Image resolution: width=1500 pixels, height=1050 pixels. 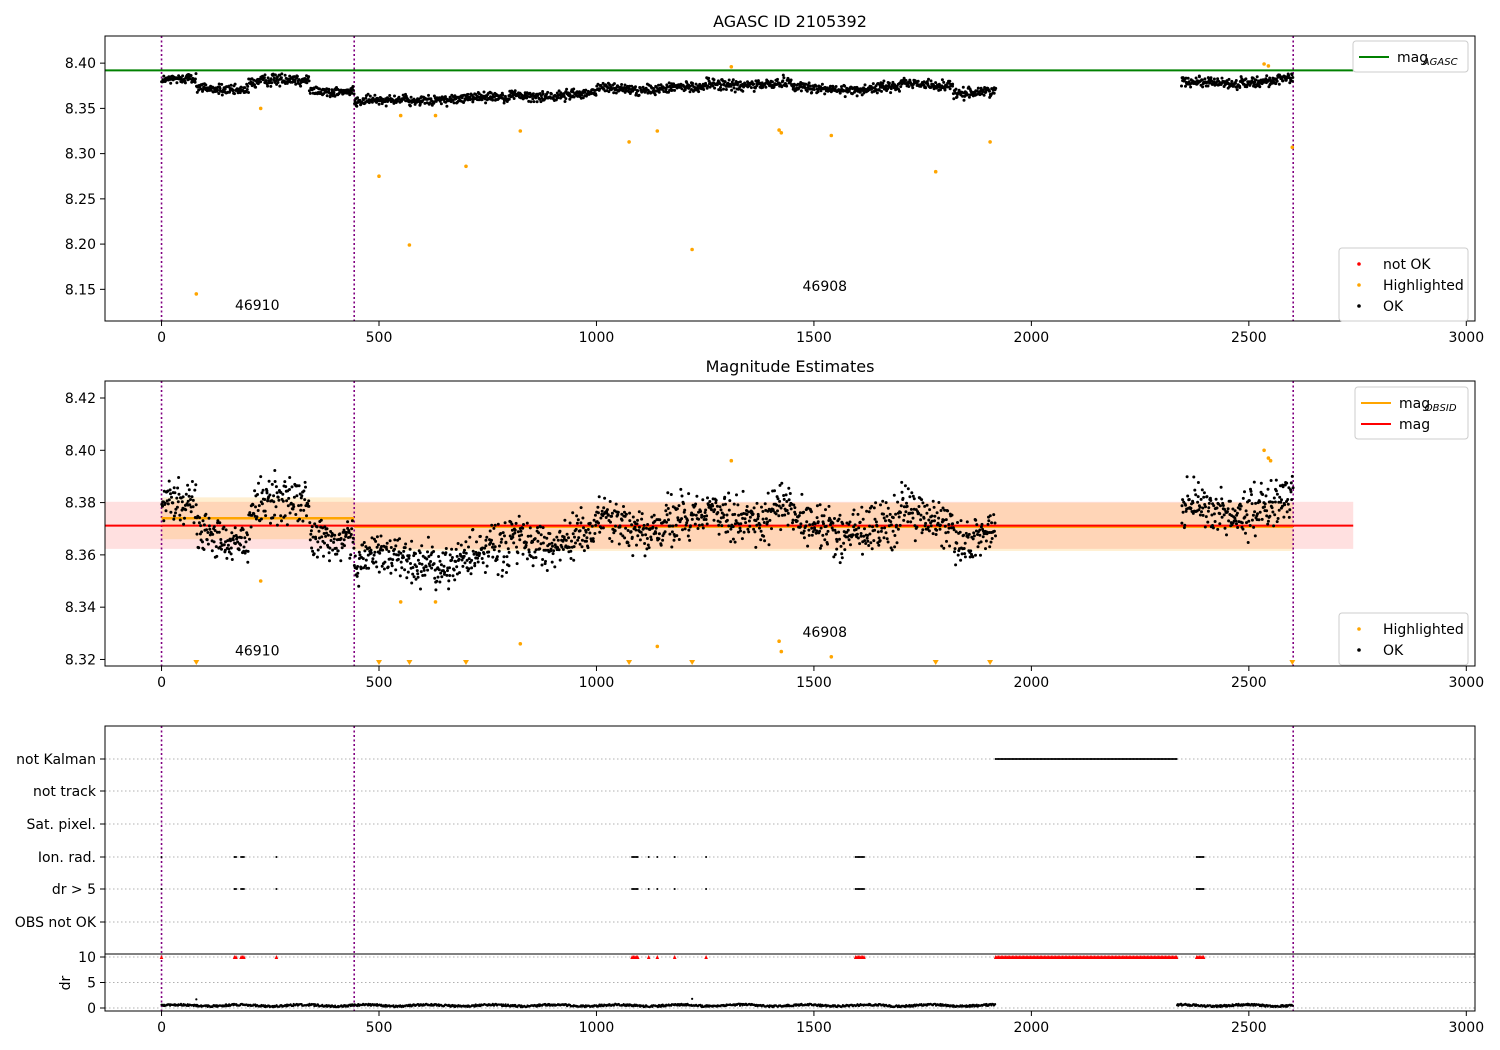 What do you see at coordinates (80, 290) in the screenshot?
I see `y-tick-label: 8.15` at bounding box center [80, 290].